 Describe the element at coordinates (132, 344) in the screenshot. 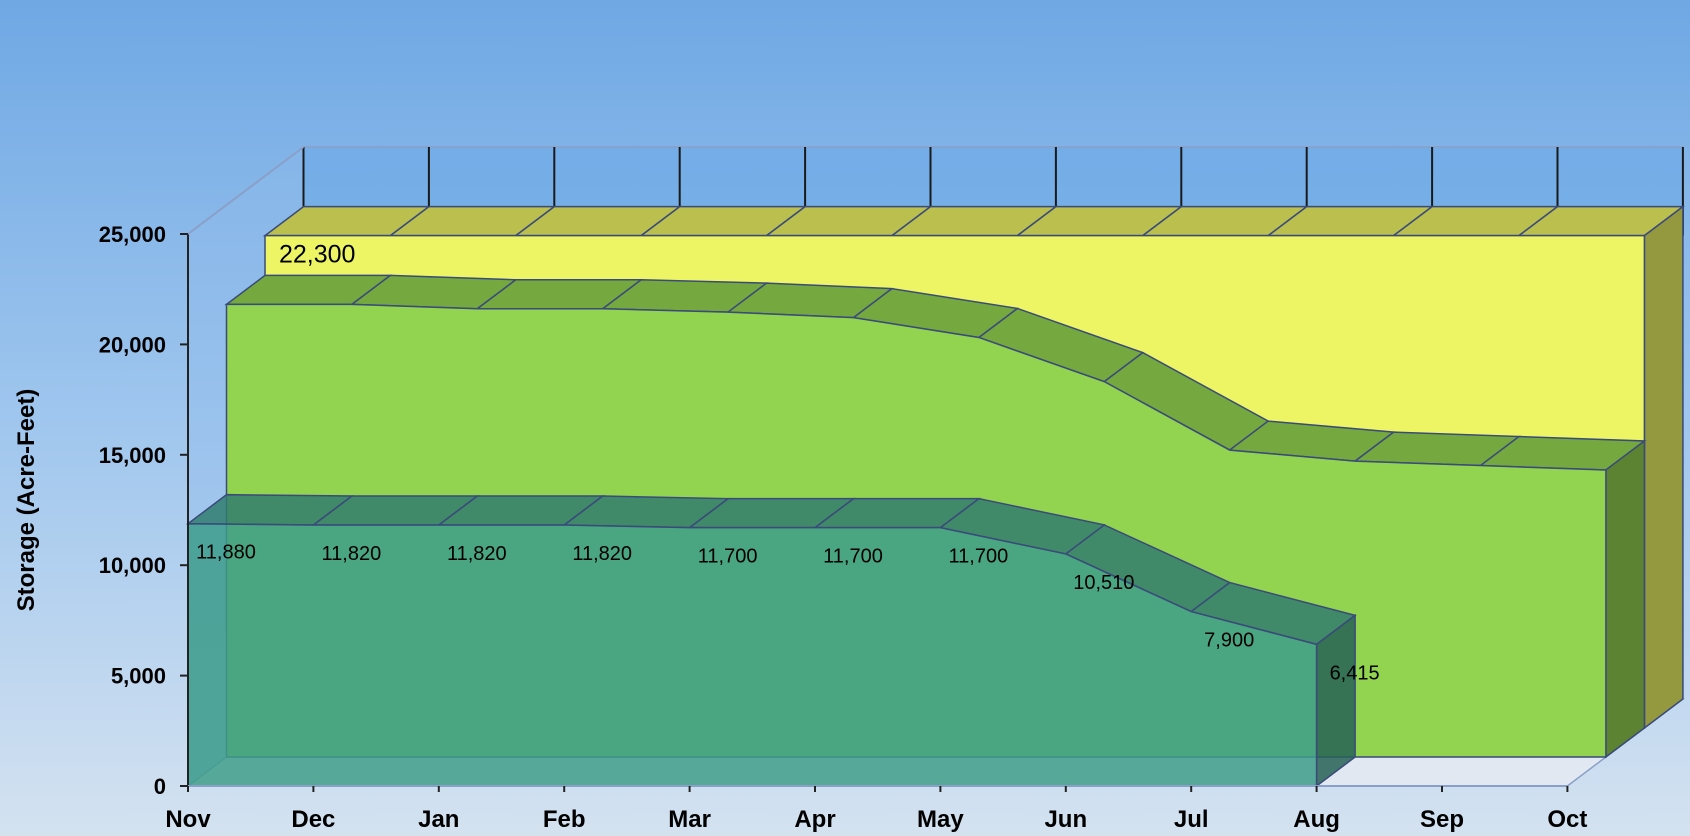

I see `y-tick-label: 20,000` at that location.